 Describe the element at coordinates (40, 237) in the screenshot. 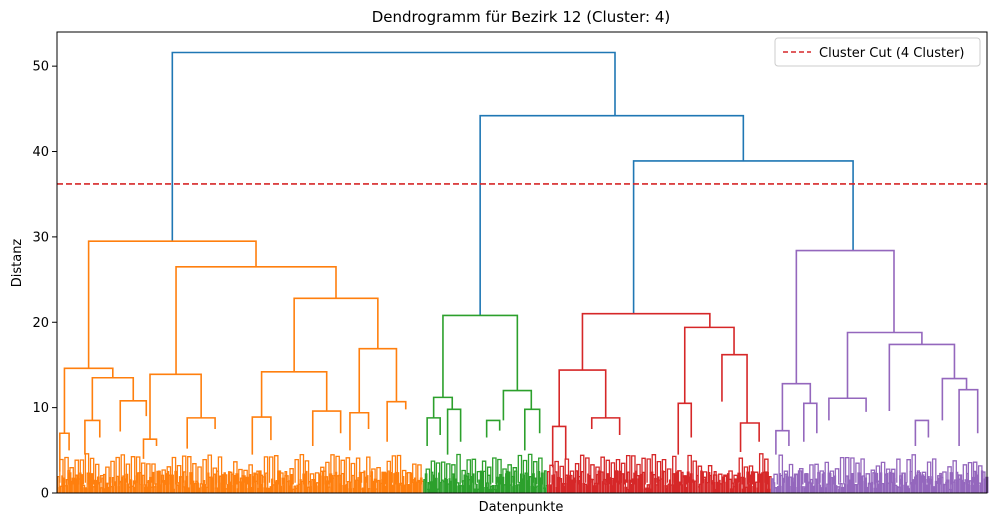

I see `y-tick-label: 30` at that location.